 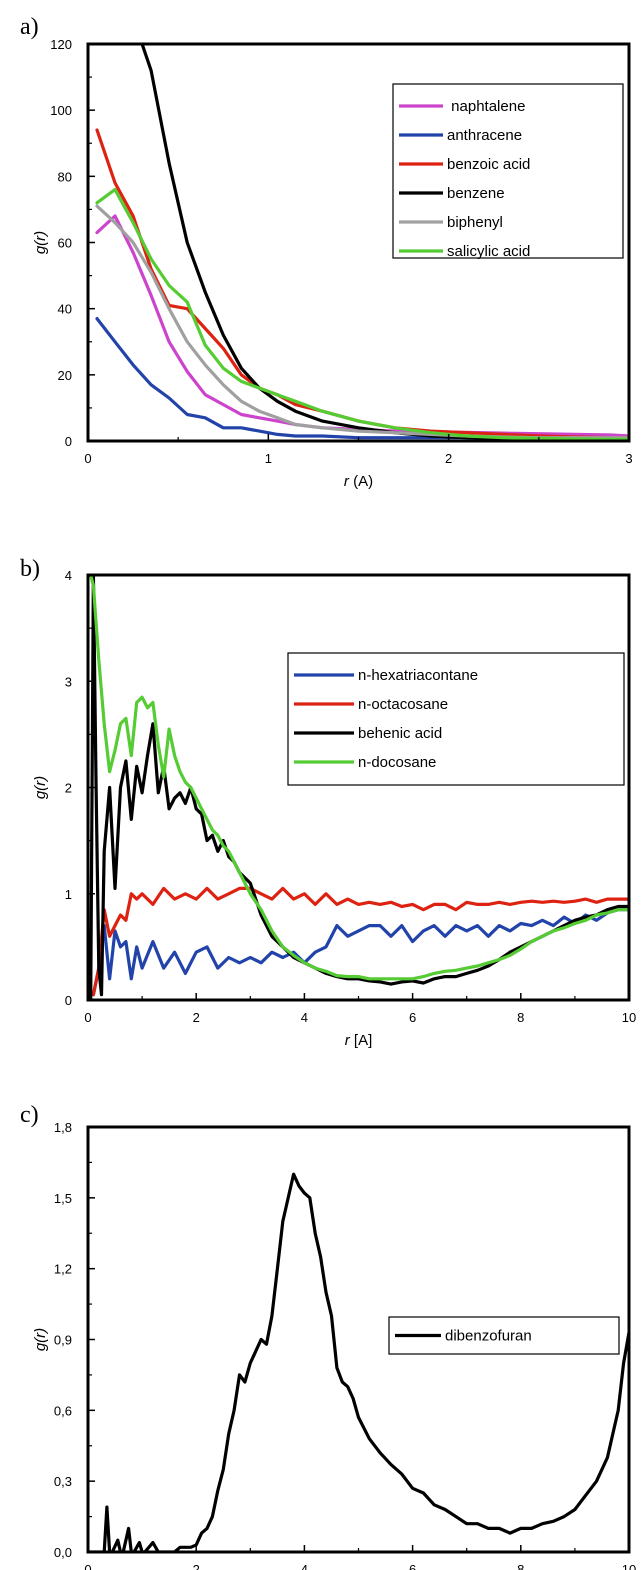 What do you see at coordinates (63, 1198) in the screenshot?
I see `y-tick-label: 1,5` at bounding box center [63, 1198].